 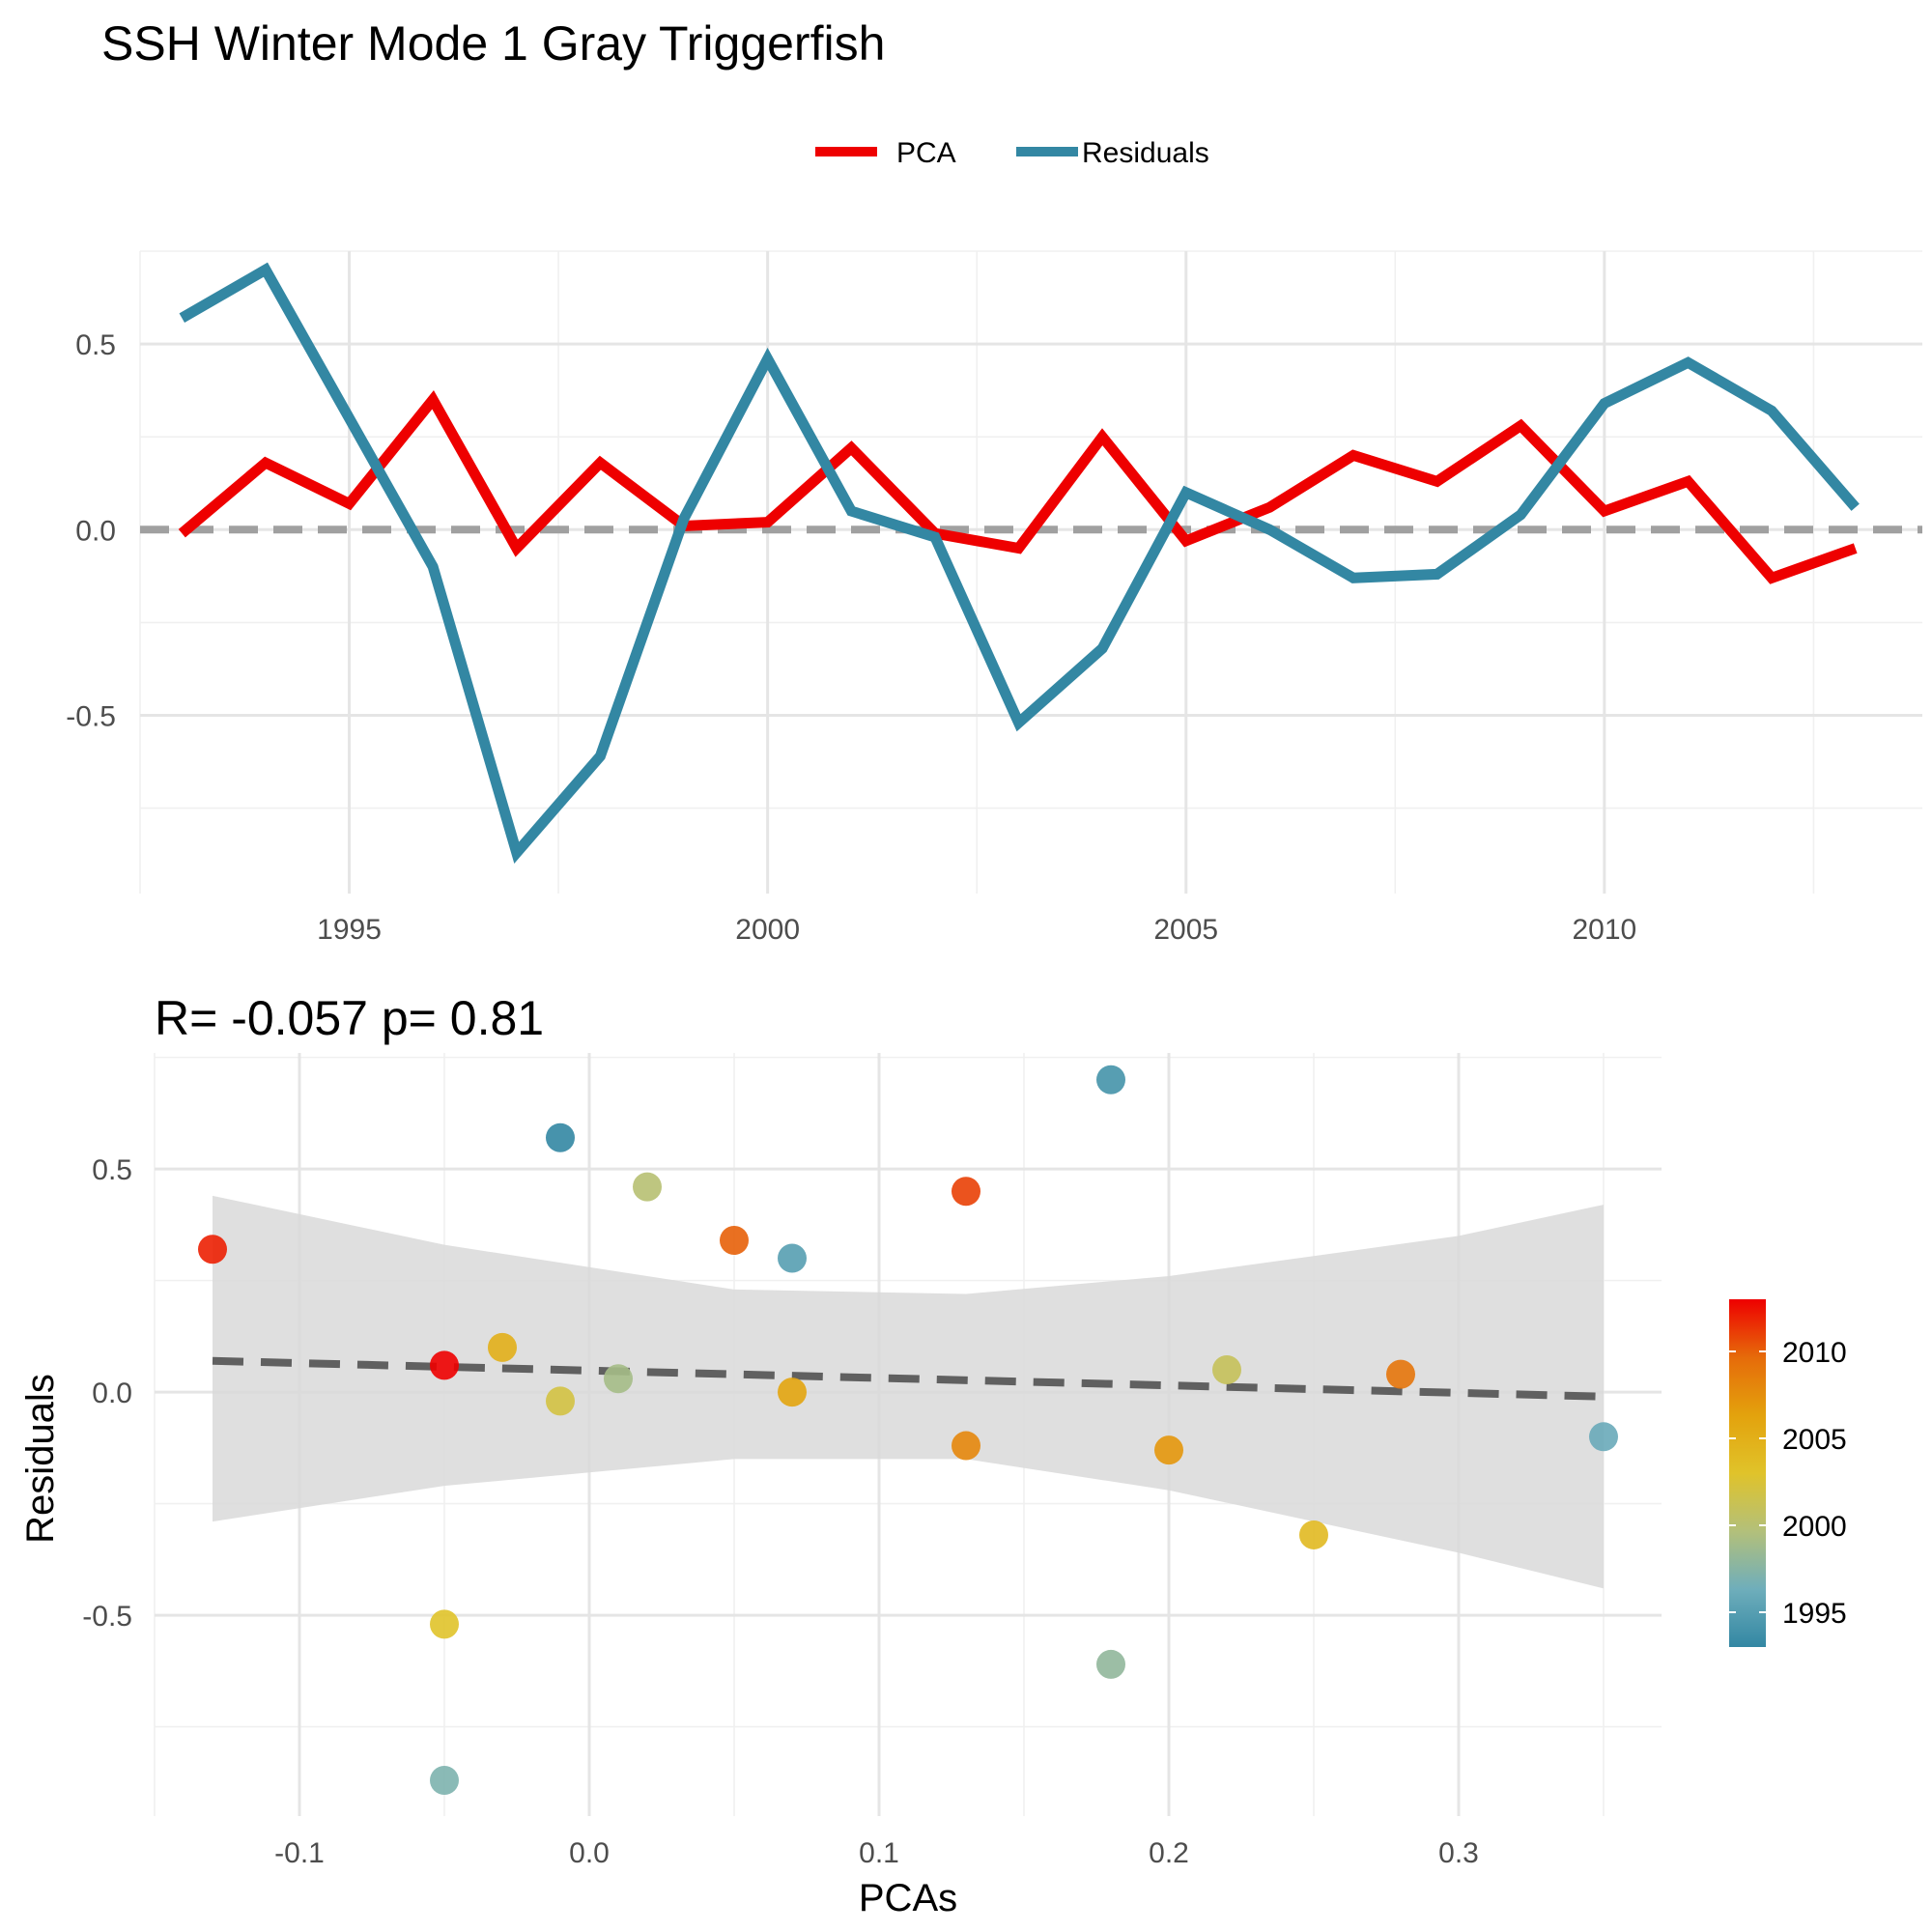 I want to click on legend-pca-label: PCA, so click(x=926, y=153).